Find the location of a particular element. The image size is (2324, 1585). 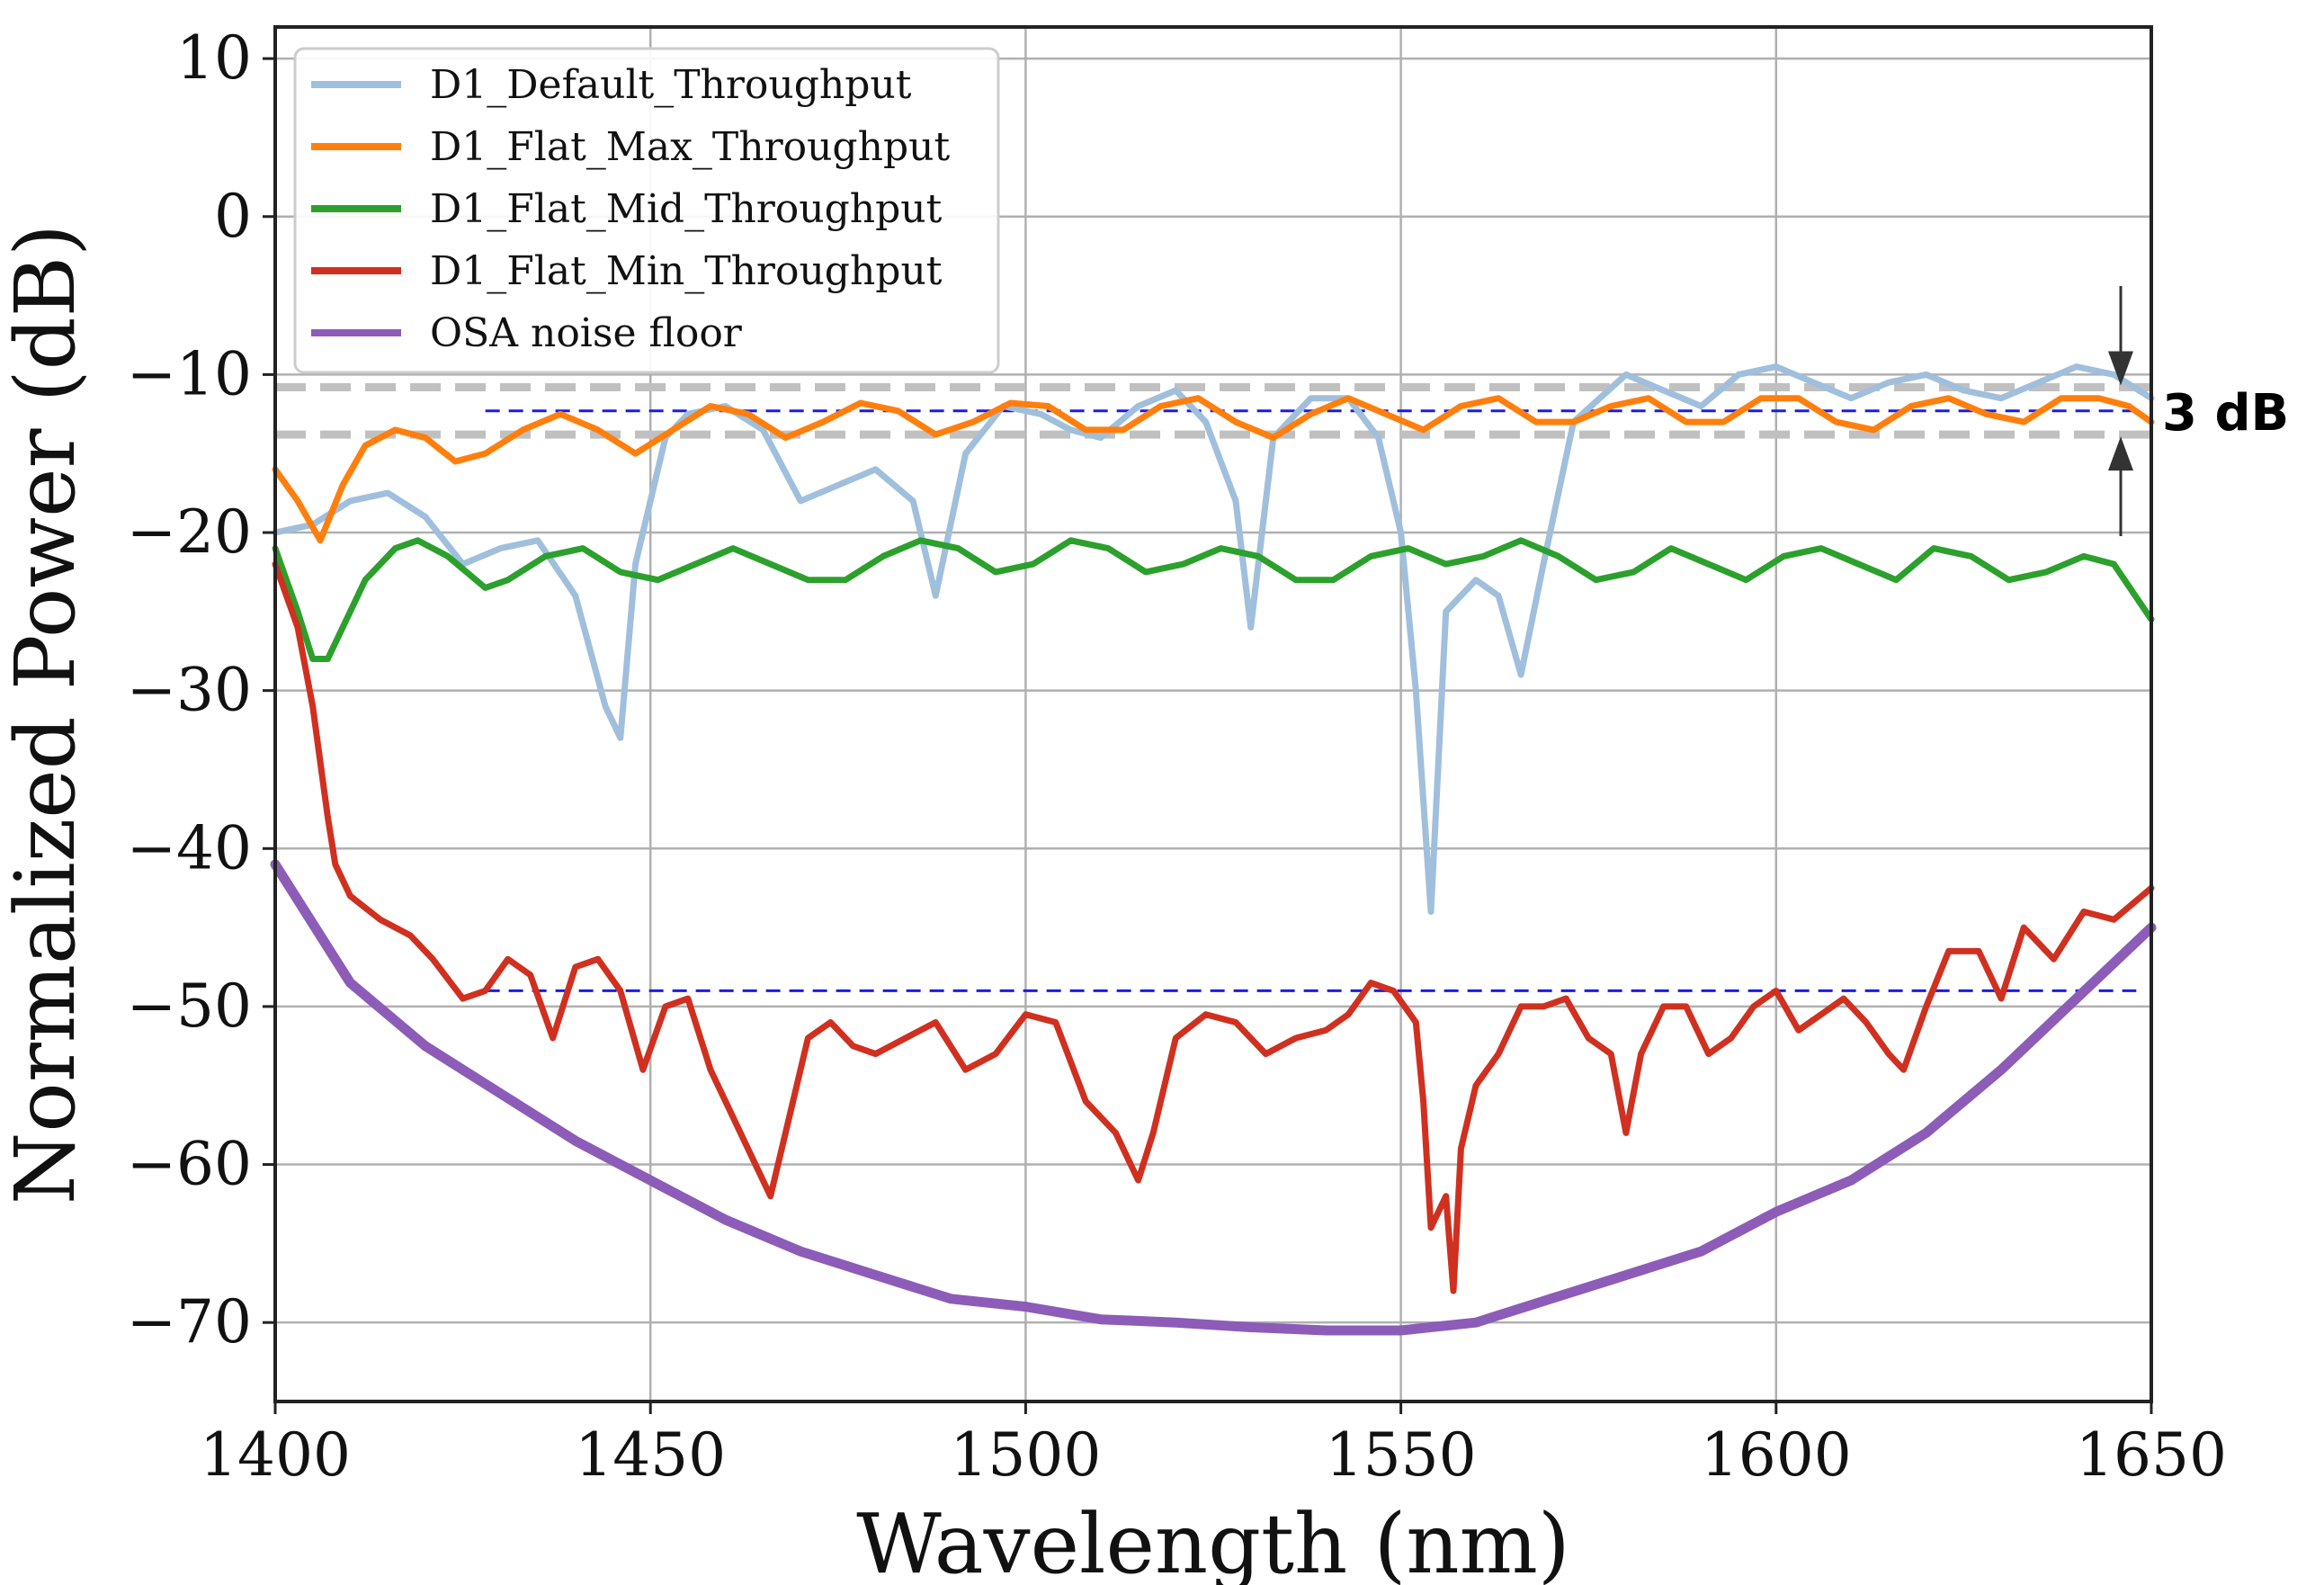

legend-label: D1_Default_Throughput is located at coordinates (671, 85).